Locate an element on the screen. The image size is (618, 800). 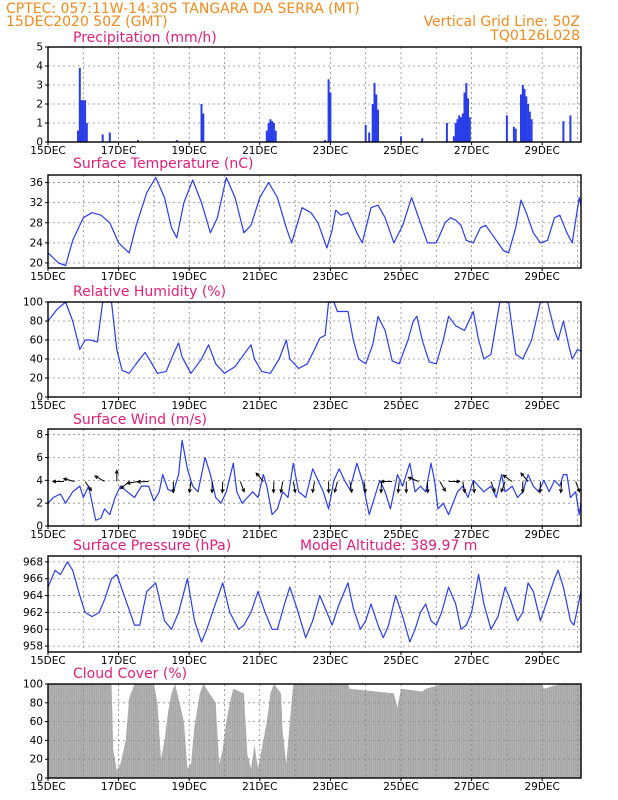
y-tick-label: 100 is located at coordinates (33, 303).